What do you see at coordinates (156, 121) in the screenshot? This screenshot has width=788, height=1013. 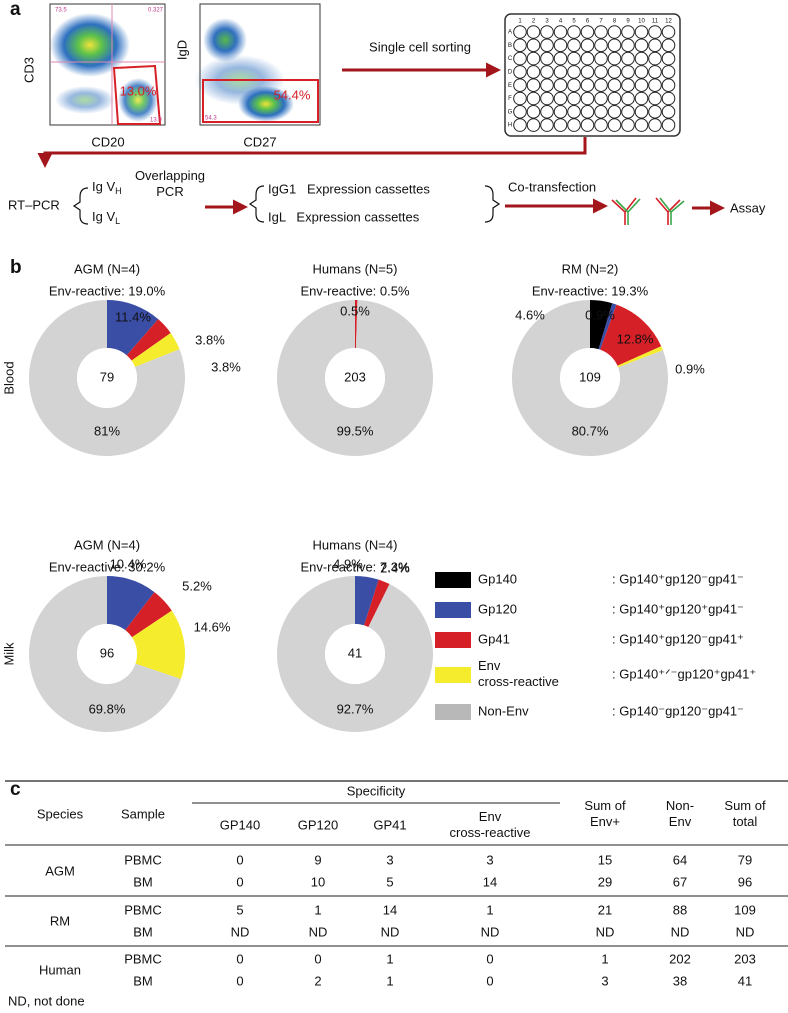 I see `quadrant-label: 13.9` at bounding box center [156, 121].